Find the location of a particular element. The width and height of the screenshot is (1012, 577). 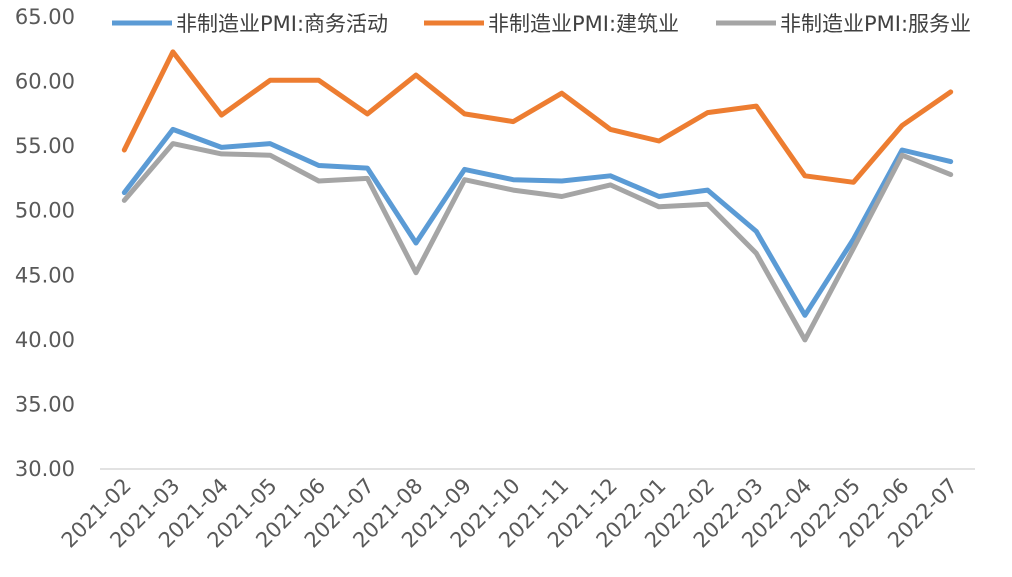

y-tick-label: 40.00 is located at coordinates (45, 340).